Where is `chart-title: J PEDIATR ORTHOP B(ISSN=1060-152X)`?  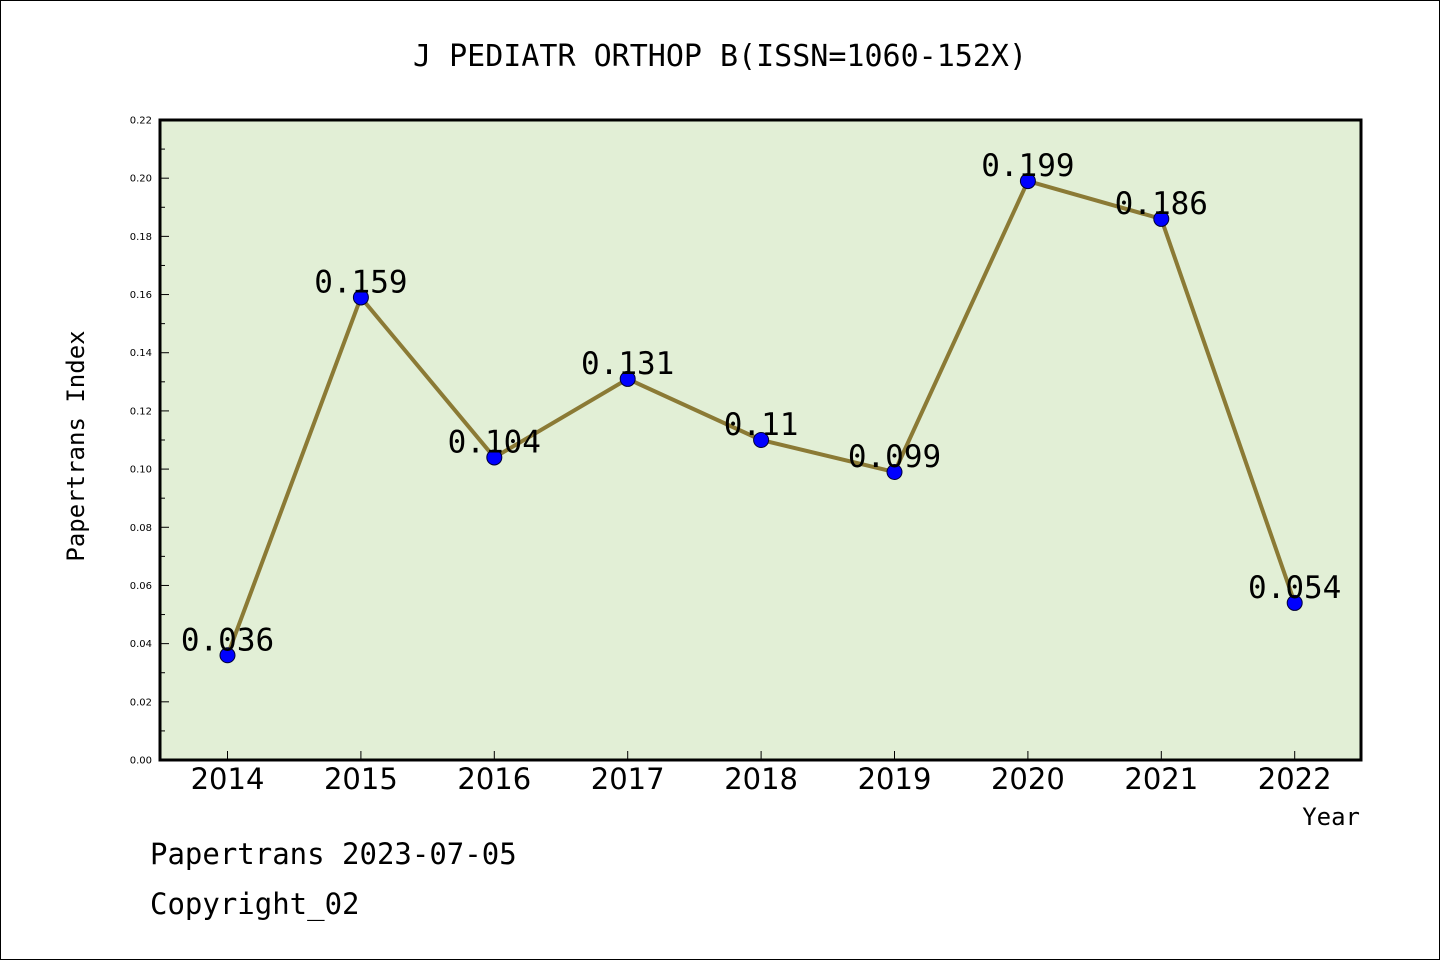 chart-title: J PEDIATR ORTHOP B(ISSN=1060-152X) is located at coordinates (720, 56).